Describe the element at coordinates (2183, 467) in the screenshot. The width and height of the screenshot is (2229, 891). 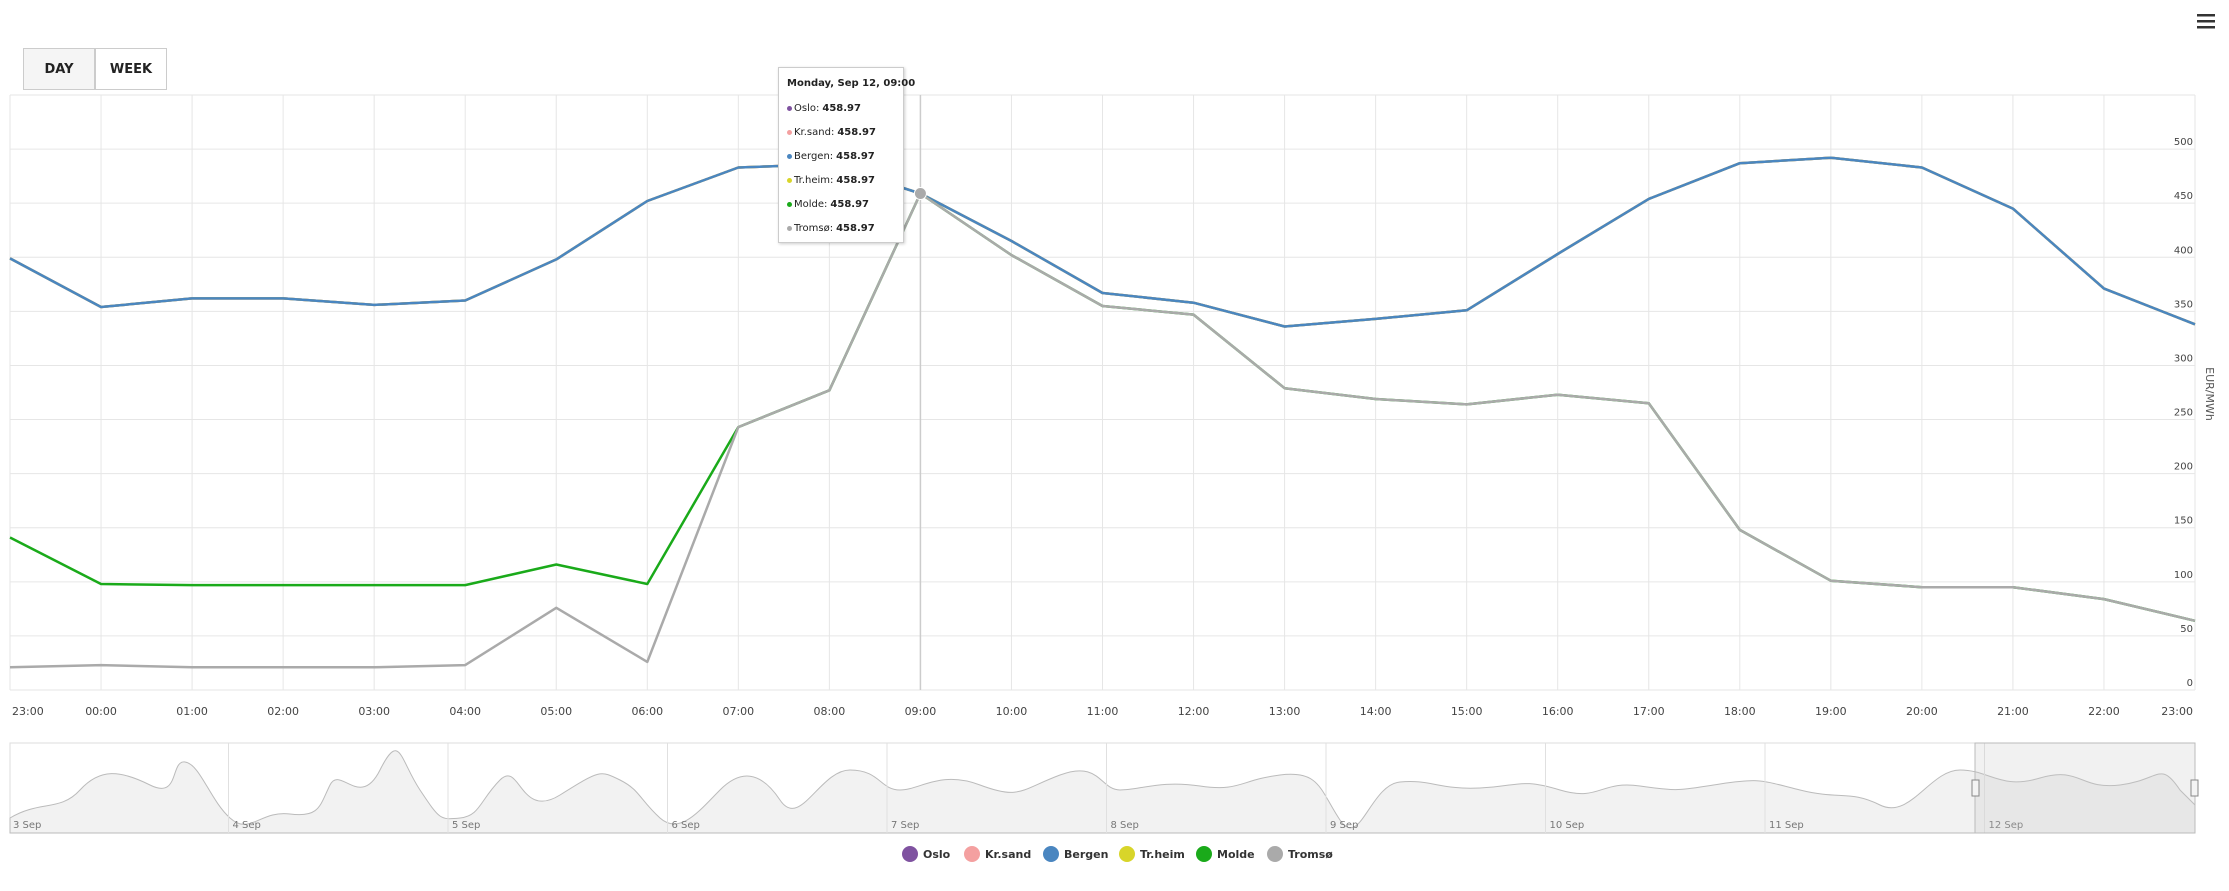
I see `y-tick-label: 200` at that location.